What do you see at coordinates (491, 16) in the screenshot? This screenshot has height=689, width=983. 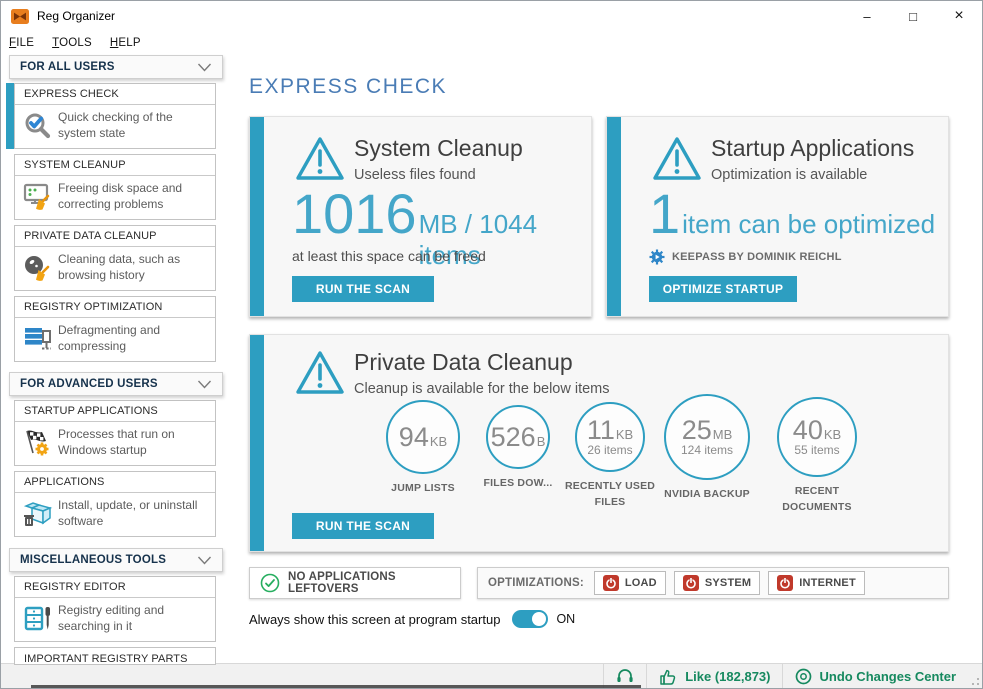 I see `title-bar: Reg Organizer – □ ×` at bounding box center [491, 16].